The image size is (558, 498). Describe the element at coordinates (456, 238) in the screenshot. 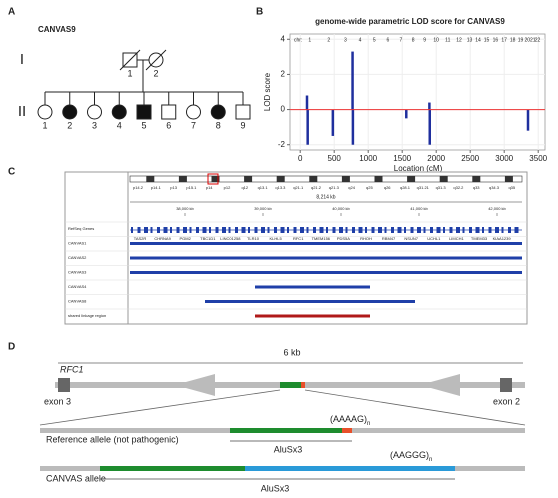

I see `gene-label: LIMCH1` at that location.